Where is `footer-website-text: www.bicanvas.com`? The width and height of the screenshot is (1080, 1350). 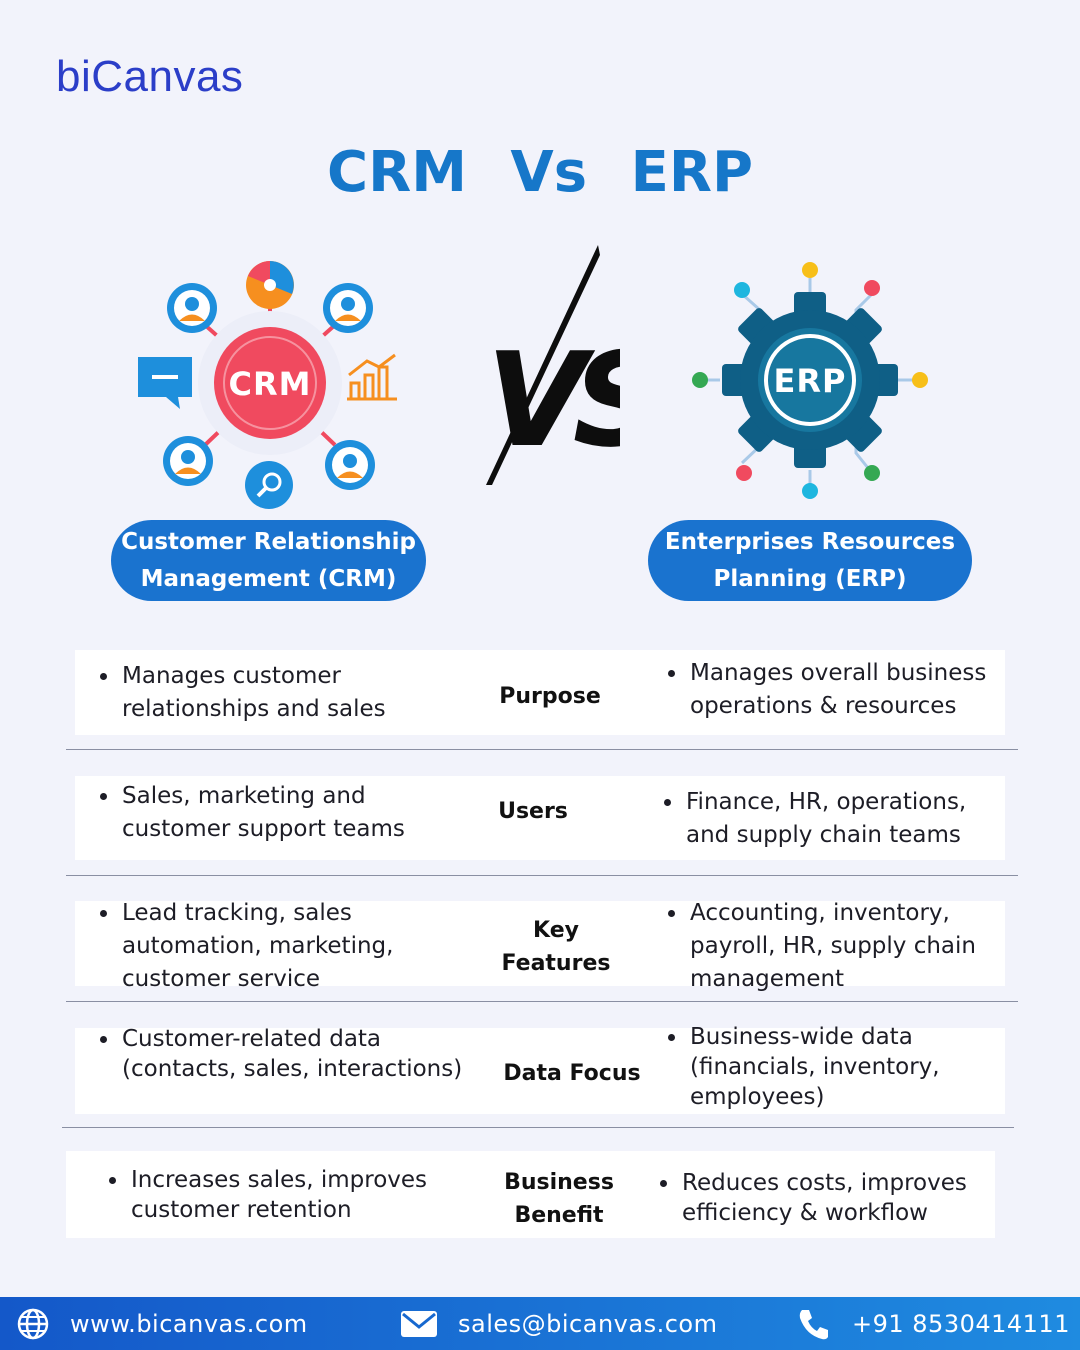
footer-website-text: www.bicanvas.com is located at coordinates (189, 1323).